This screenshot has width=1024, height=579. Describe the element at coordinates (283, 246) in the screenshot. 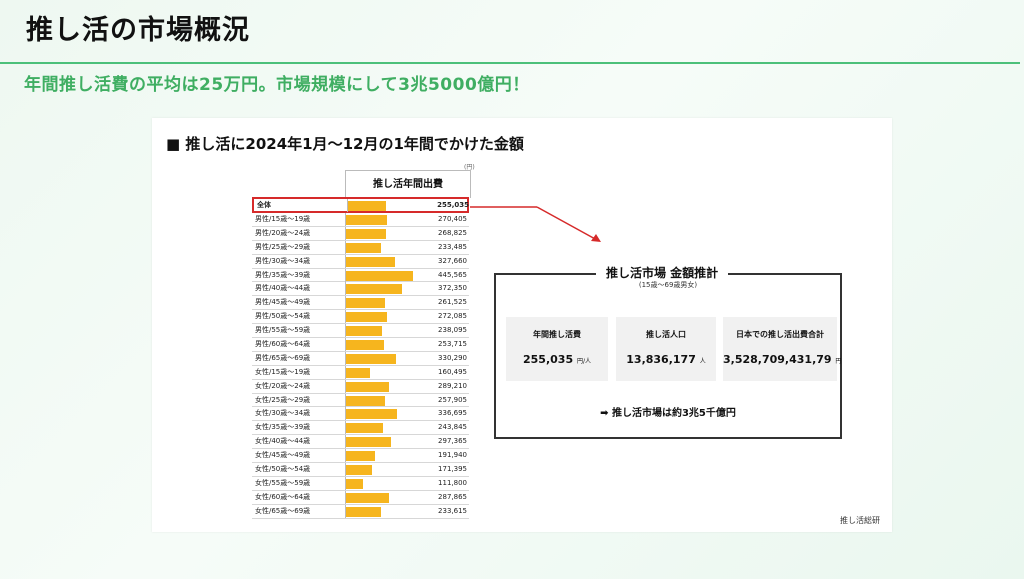

I see `row-label: 男性/25歳～29歳` at that location.